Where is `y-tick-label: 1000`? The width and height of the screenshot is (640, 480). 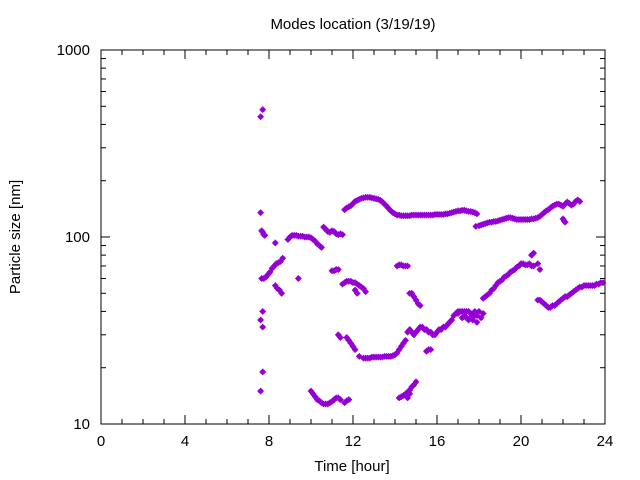
y-tick-label: 1000 is located at coordinates (73, 50).